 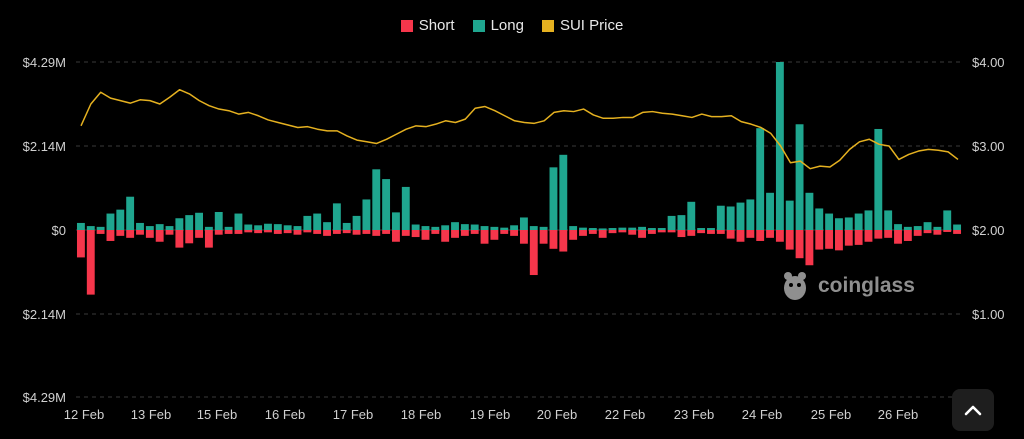 I want to click on x-tick-label: 20 Feb, so click(x=557, y=414).